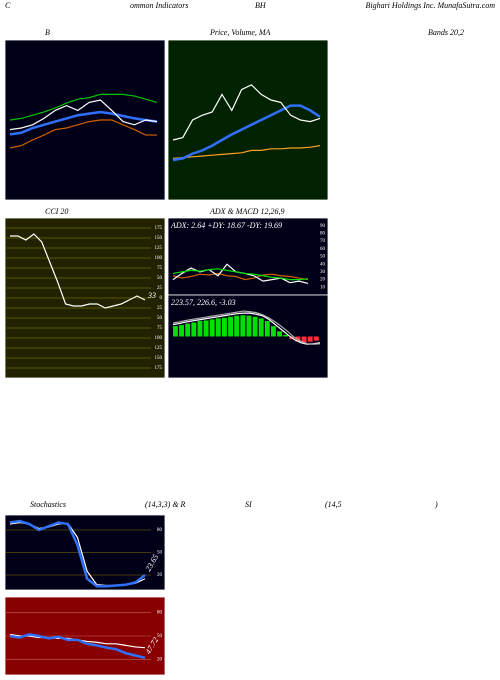 This screenshot has width=500, height=680. I want to click on indicator-readout: 223.57, 226.6, -3.03, so click(203, 302).